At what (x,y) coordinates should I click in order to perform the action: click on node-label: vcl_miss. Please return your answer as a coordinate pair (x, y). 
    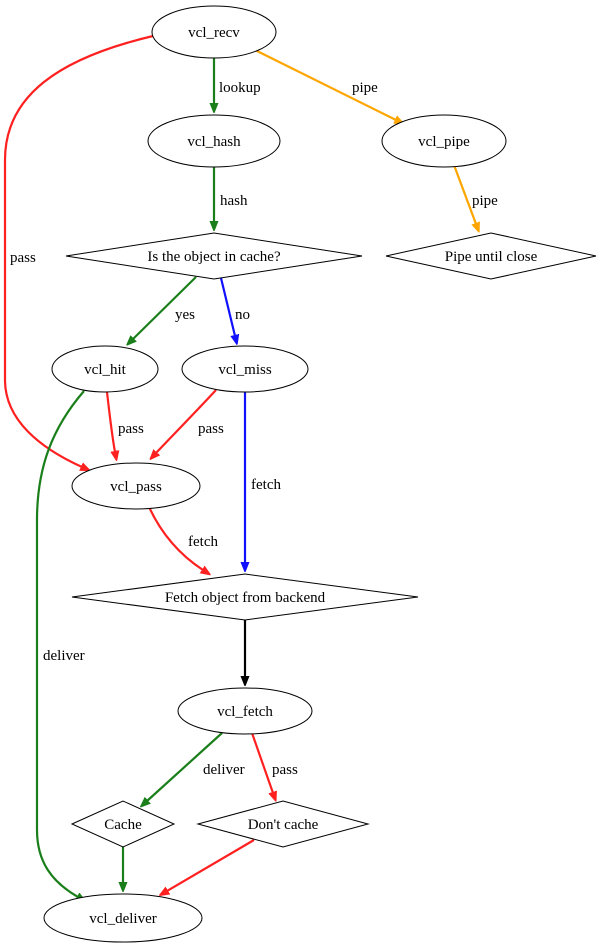
    Looking at the image, I should click on (244, 370).